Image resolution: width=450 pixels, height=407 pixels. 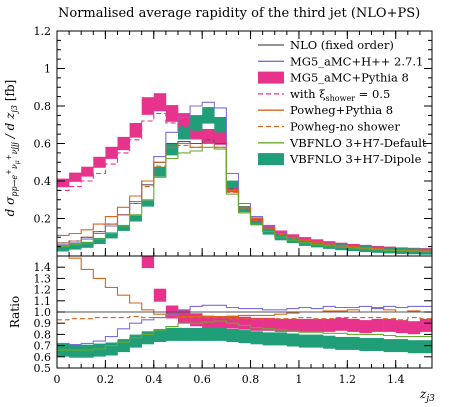 I want to click on ratio-y-tick-label: 0.7, so click(x=43, y=346).